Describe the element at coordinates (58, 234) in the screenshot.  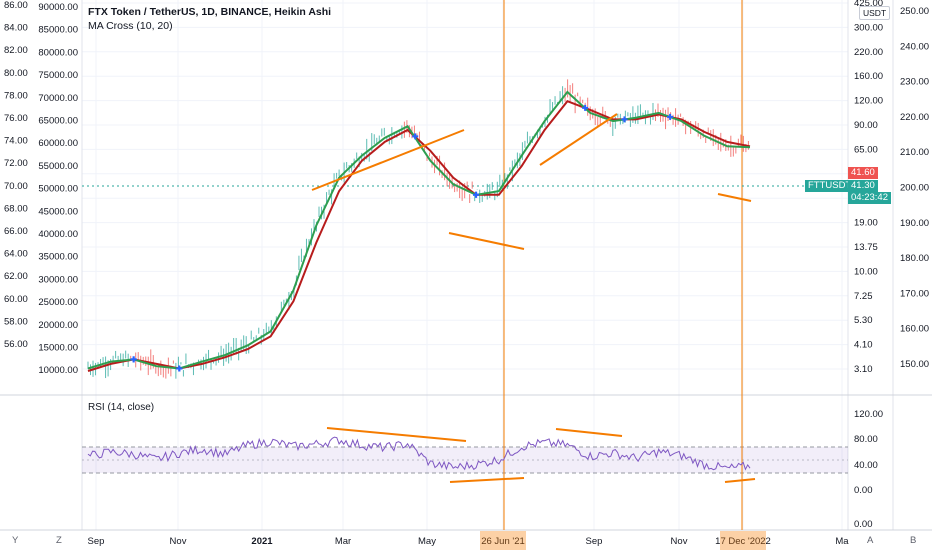
I see `left-axis-b-tick: 40000.00` at that location.